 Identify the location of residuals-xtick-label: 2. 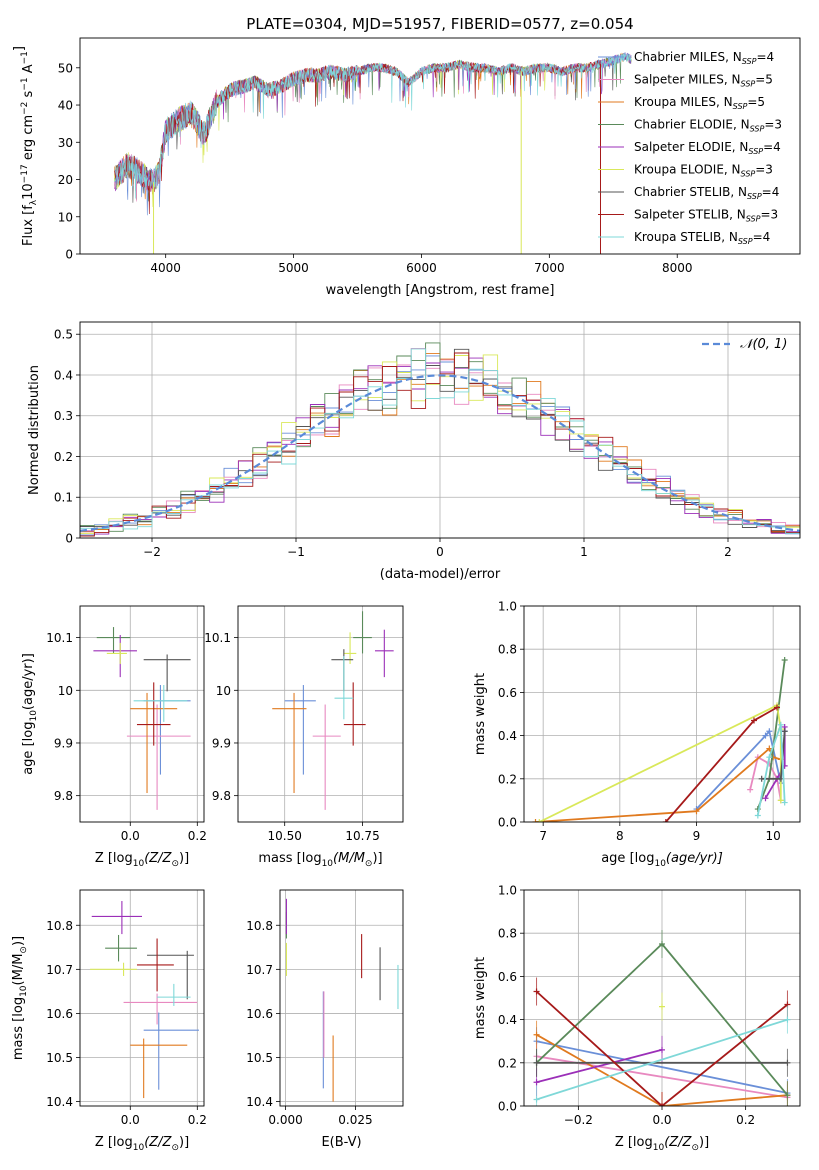
(728, 552).